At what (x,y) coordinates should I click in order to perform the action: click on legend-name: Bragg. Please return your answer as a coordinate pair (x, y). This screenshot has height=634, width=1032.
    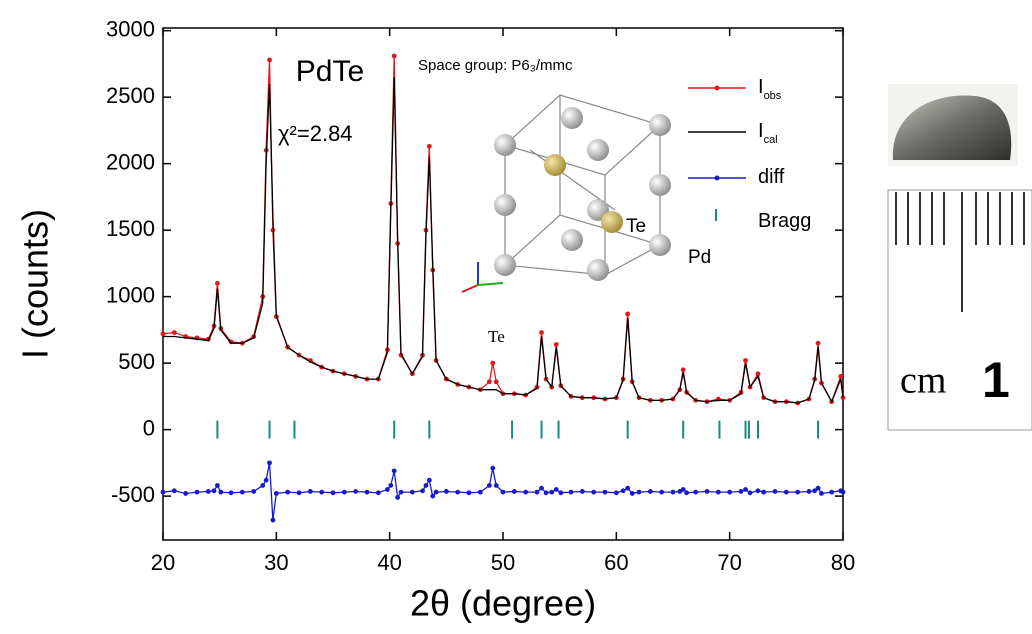
    Looking at the image, I should click on (784, 221).